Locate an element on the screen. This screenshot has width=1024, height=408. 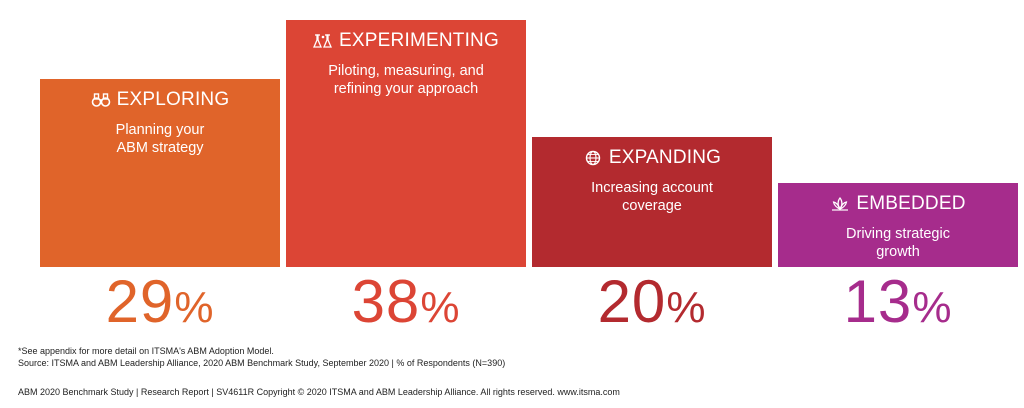
data-label-expanding: 20% is located at coordinates (652, 305).